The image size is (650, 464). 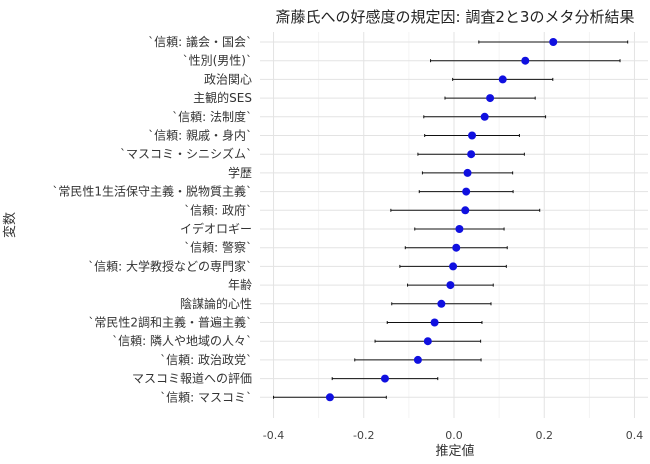 I want to click on x-tick-label: -0.2, so click(x=363, y=435).